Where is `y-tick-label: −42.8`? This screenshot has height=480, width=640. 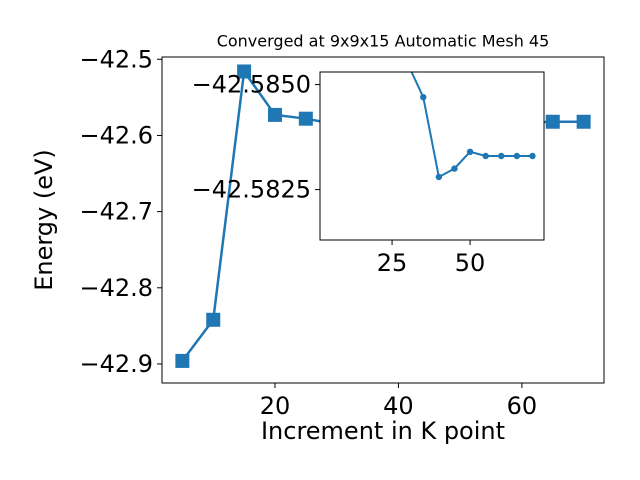
y-tick-label: −42.8 is located at coordinates (116, 288).